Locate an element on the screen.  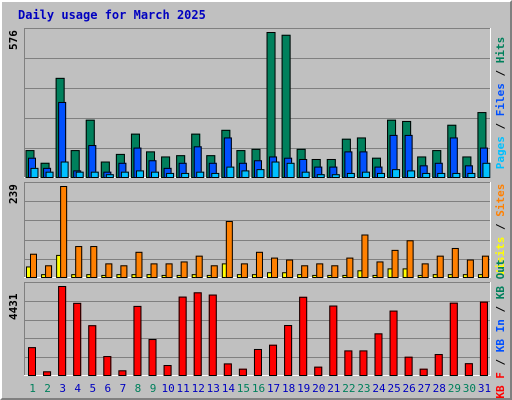
bar-sites-day-11-edge is located at coordinates (184, 269).